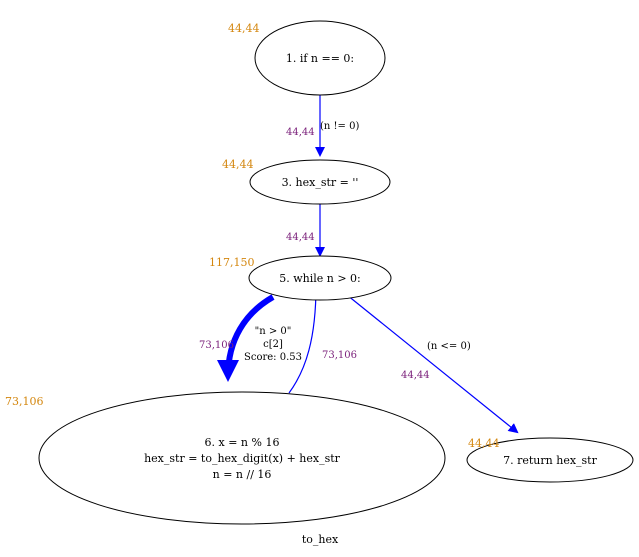 The width and height of the screenshot is (639, 557). I want to click on node-7-label: 7. return hex_str, so click(550, 460).